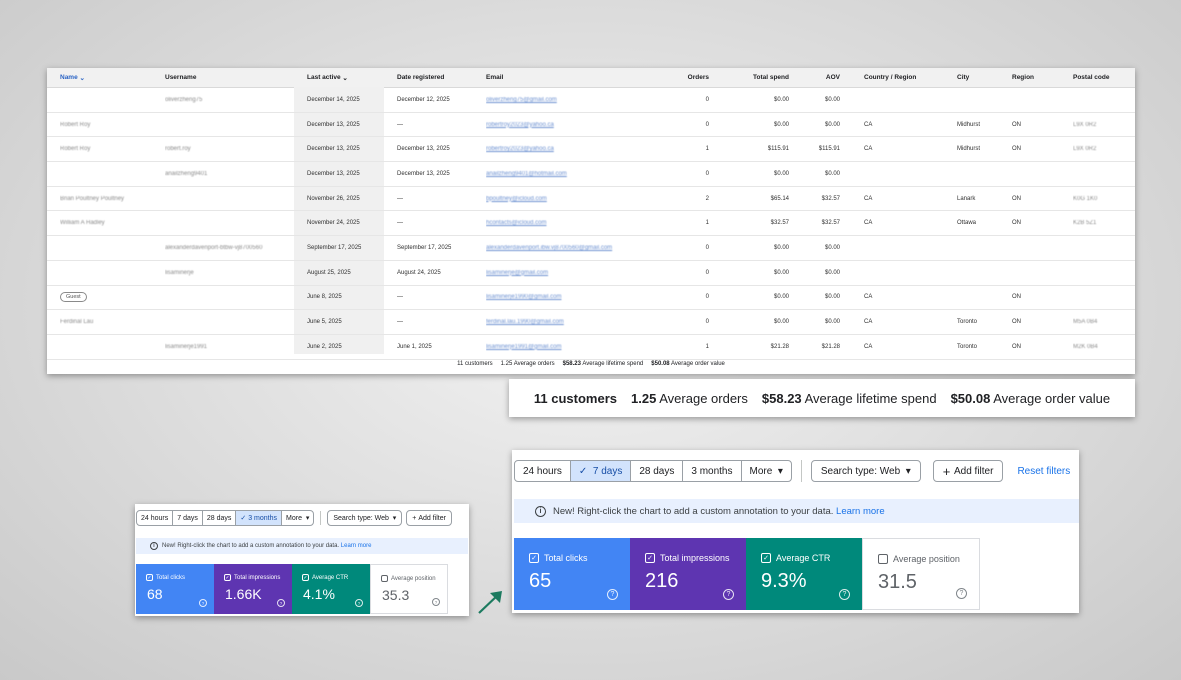  Describe the element at coordinates (963, 77) in the screenshot. I see `column-city: City` at that location.